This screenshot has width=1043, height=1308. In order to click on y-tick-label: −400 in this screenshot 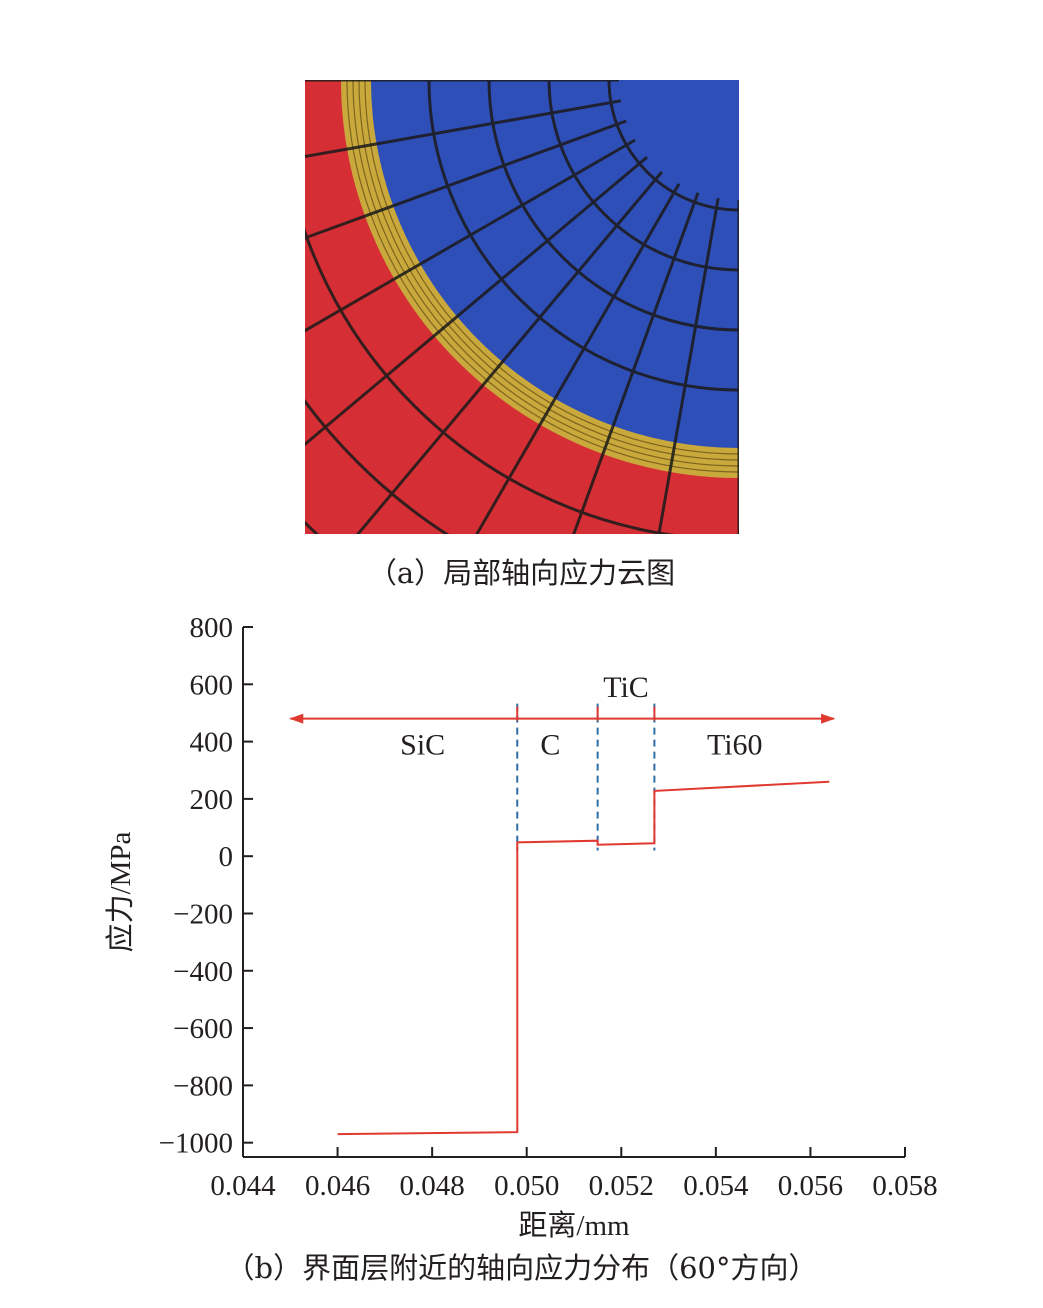, I will do `click(203, 972)`.